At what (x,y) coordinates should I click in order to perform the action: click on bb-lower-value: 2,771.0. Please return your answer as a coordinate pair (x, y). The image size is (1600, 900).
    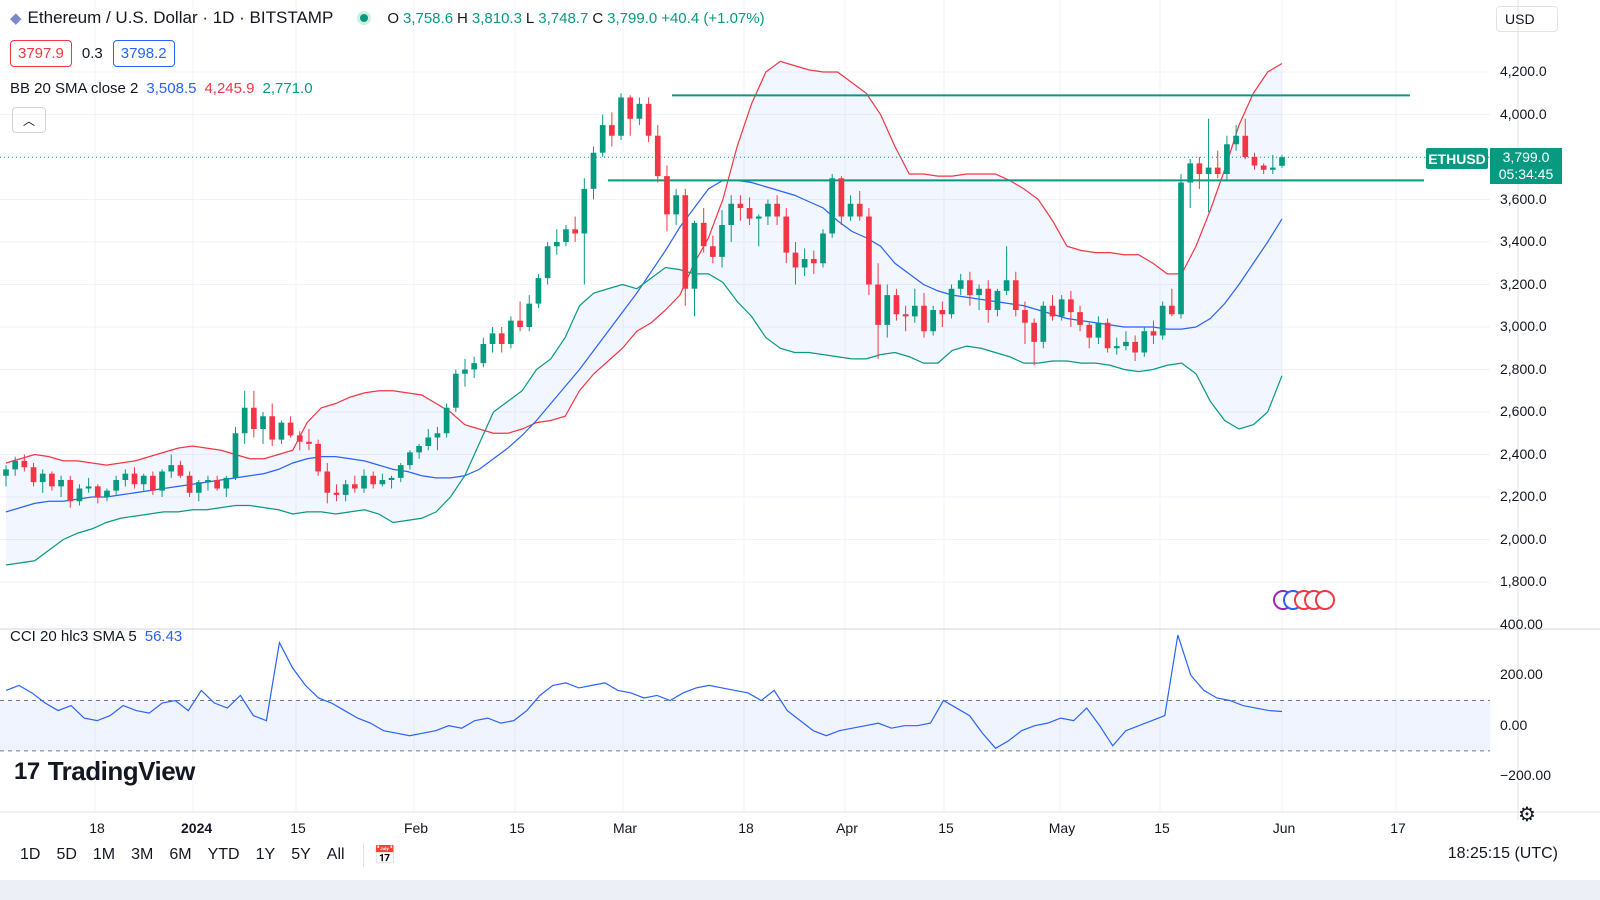
    Looking at the image, I should click on (287, 88).